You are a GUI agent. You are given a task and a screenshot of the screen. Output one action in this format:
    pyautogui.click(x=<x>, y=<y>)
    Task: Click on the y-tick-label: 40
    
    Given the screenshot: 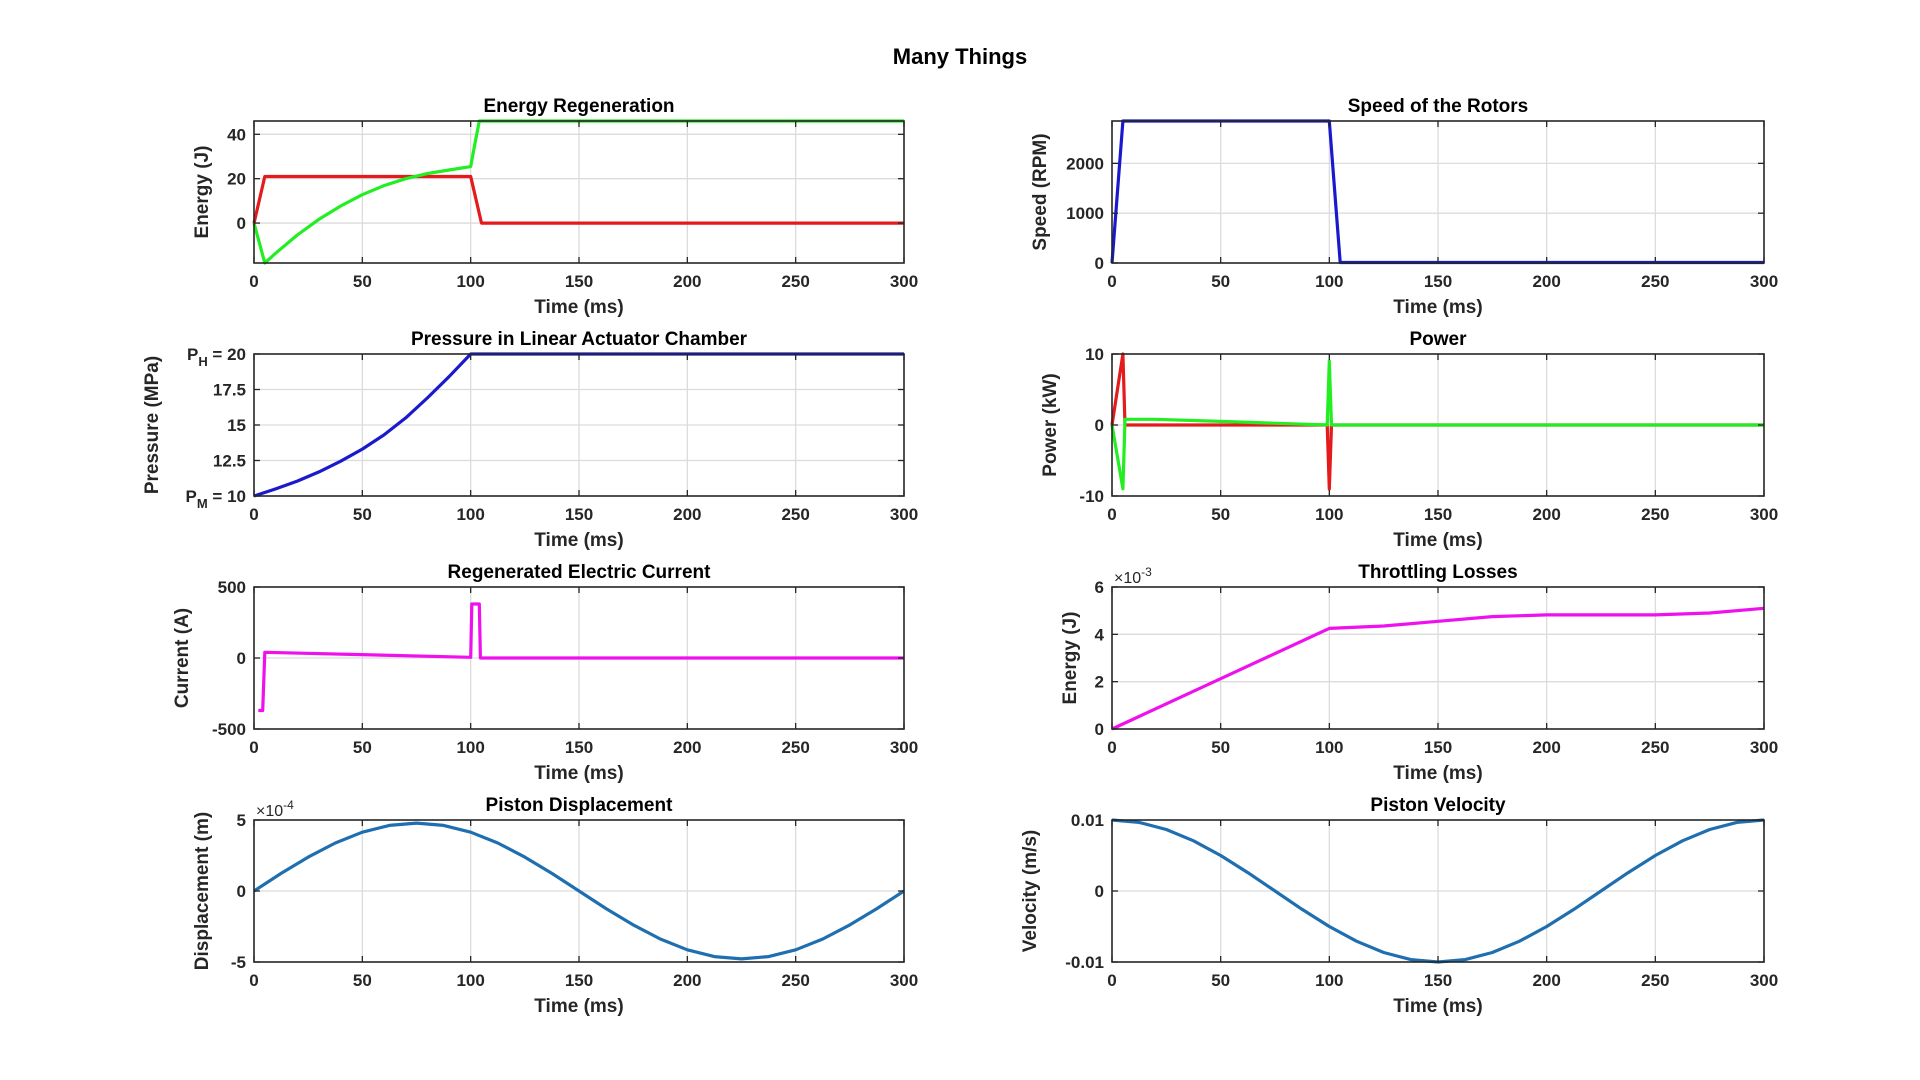 What is the action you would take?
    pyautogui.click(x=236, y=134)
    